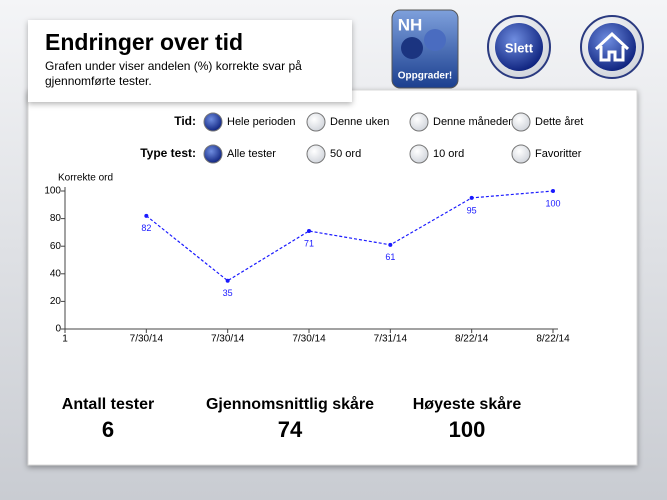  I want to click on upgrade-icon, so click(425, 49).